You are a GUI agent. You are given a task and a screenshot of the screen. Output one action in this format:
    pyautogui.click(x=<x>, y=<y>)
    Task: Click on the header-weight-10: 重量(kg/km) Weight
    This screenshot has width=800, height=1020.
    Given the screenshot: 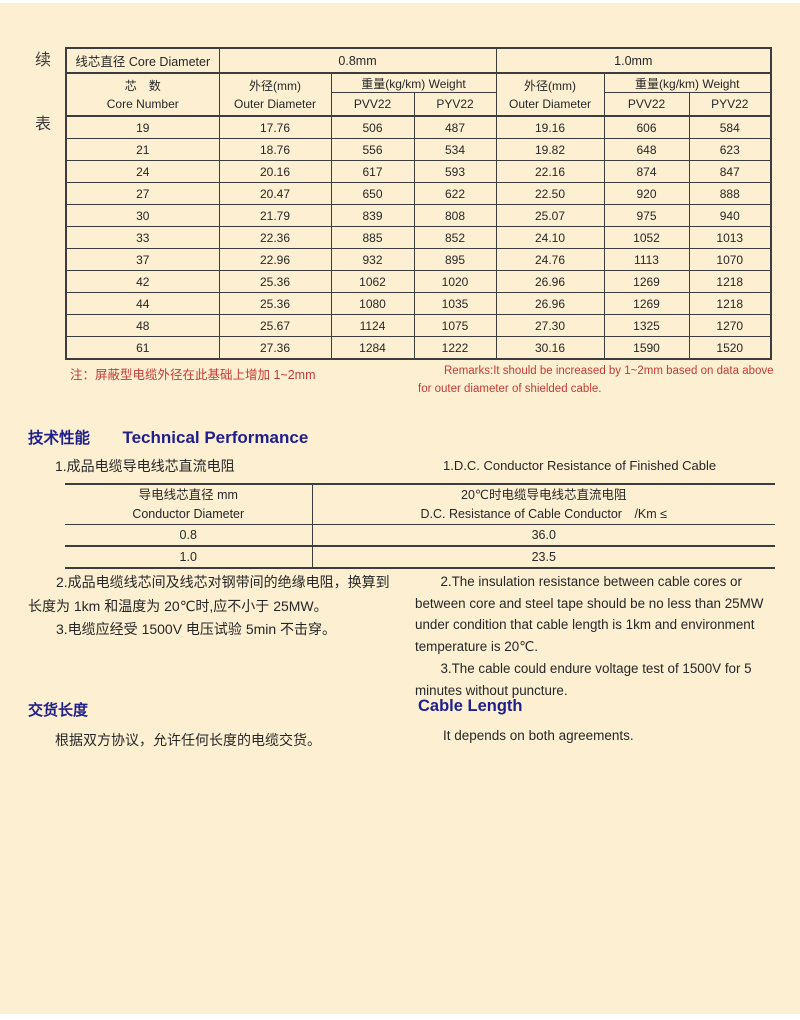 What is the action you would take?
    pyautogui.click(x=687, y=82)
    